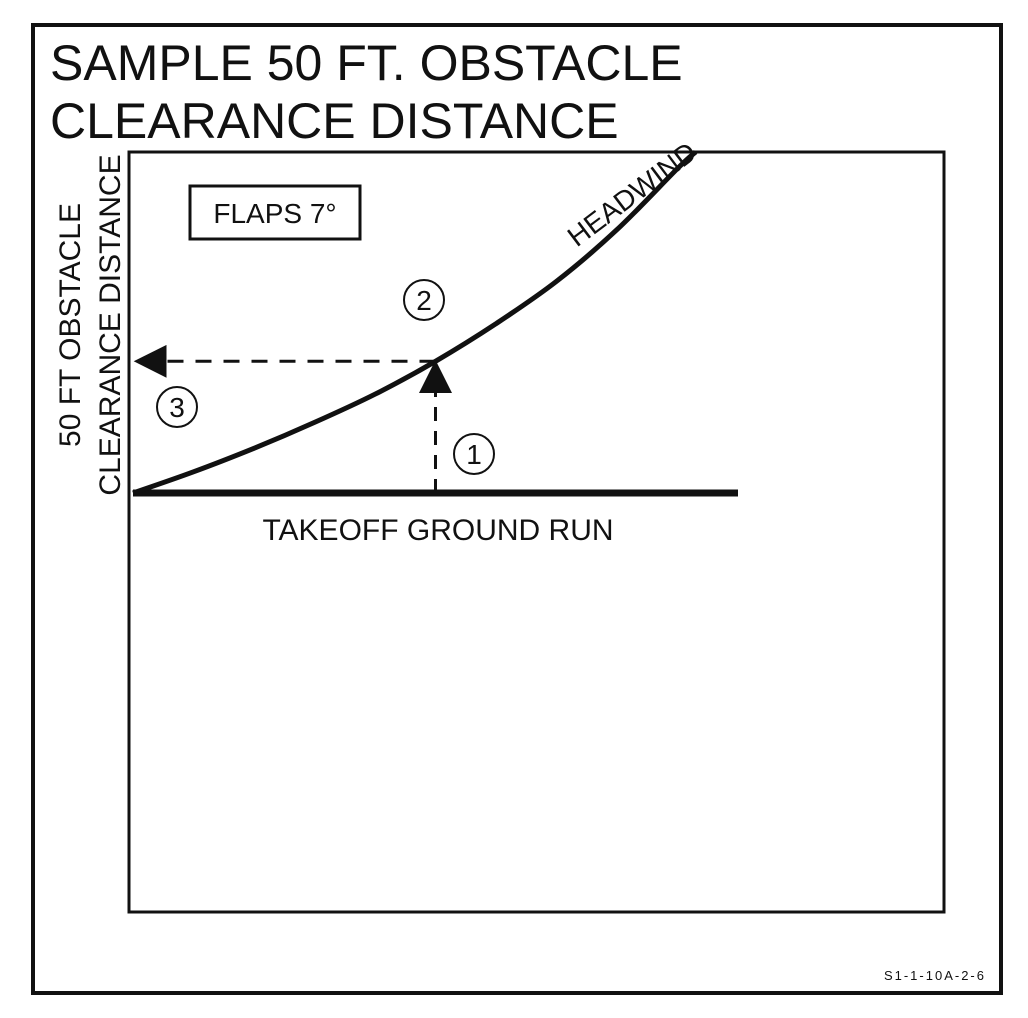 This screenshot has width=1028, height=1018. I want to click on flaps-box, so click(275, 212).